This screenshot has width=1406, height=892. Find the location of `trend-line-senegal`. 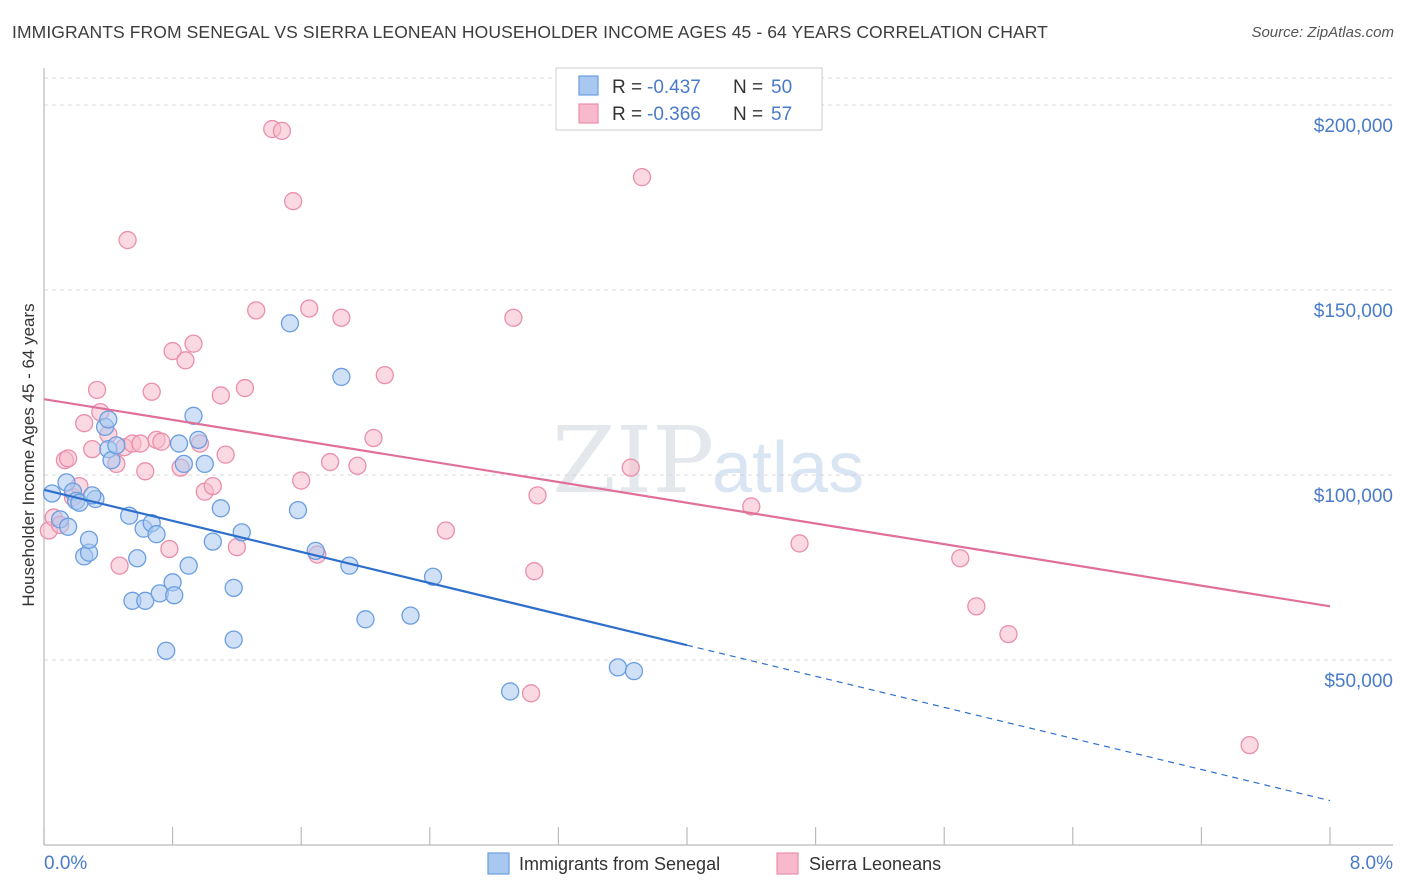

trend-line-senegal is located at coordinates (365, 567).